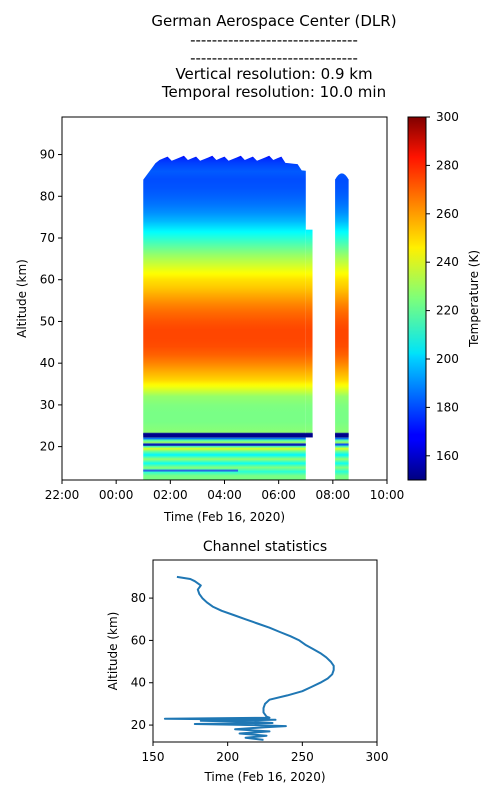 The width and height of the screenshot is (500, 800). I want to click on y-tick-label: 30, so click(47, 405).